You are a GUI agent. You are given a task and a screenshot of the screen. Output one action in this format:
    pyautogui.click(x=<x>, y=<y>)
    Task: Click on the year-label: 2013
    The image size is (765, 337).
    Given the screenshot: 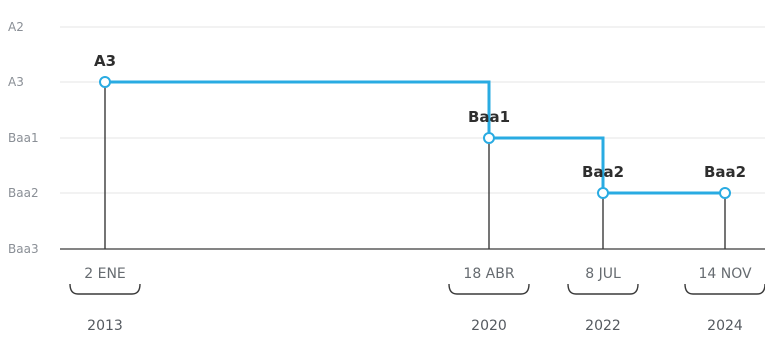 What is the action you would take?
    pyautogui.click(x=105, y=326)
    